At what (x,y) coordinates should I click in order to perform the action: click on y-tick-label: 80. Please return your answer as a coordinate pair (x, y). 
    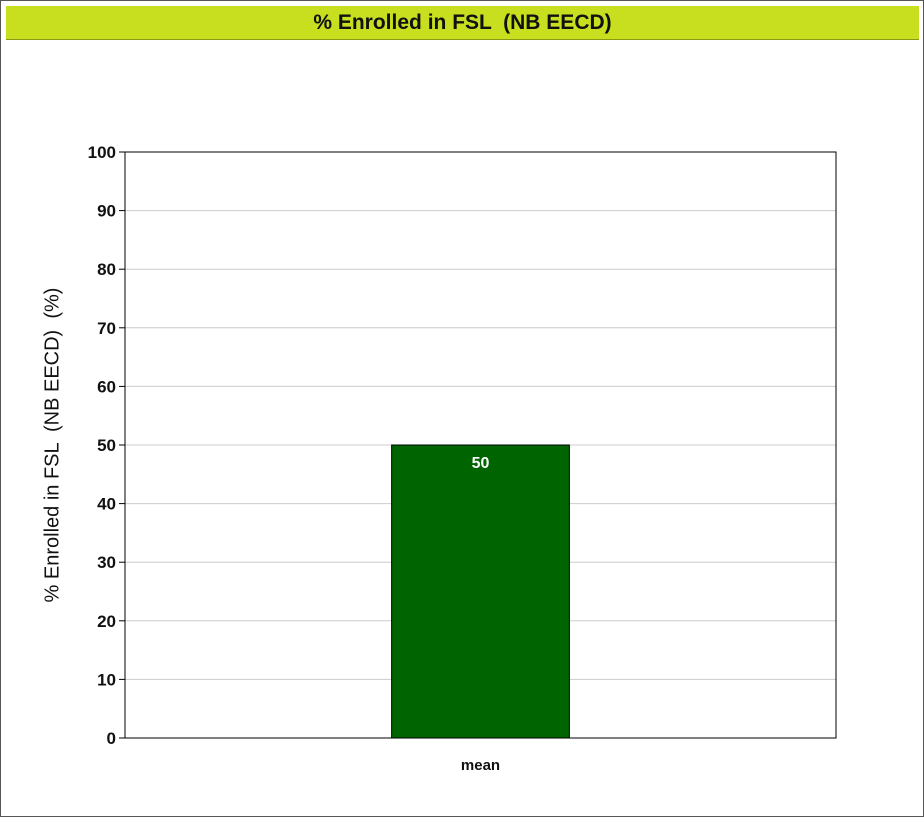
    Looking at the image, I should click on (106, 269).